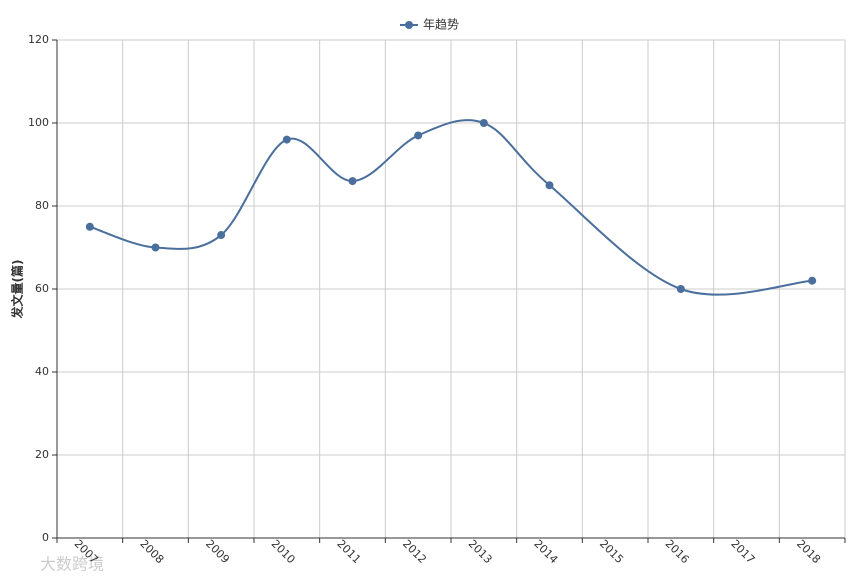  Describe the element at coordinates (414, 551) in the screenshot. I see `x-tick-label: 2012` at that location.